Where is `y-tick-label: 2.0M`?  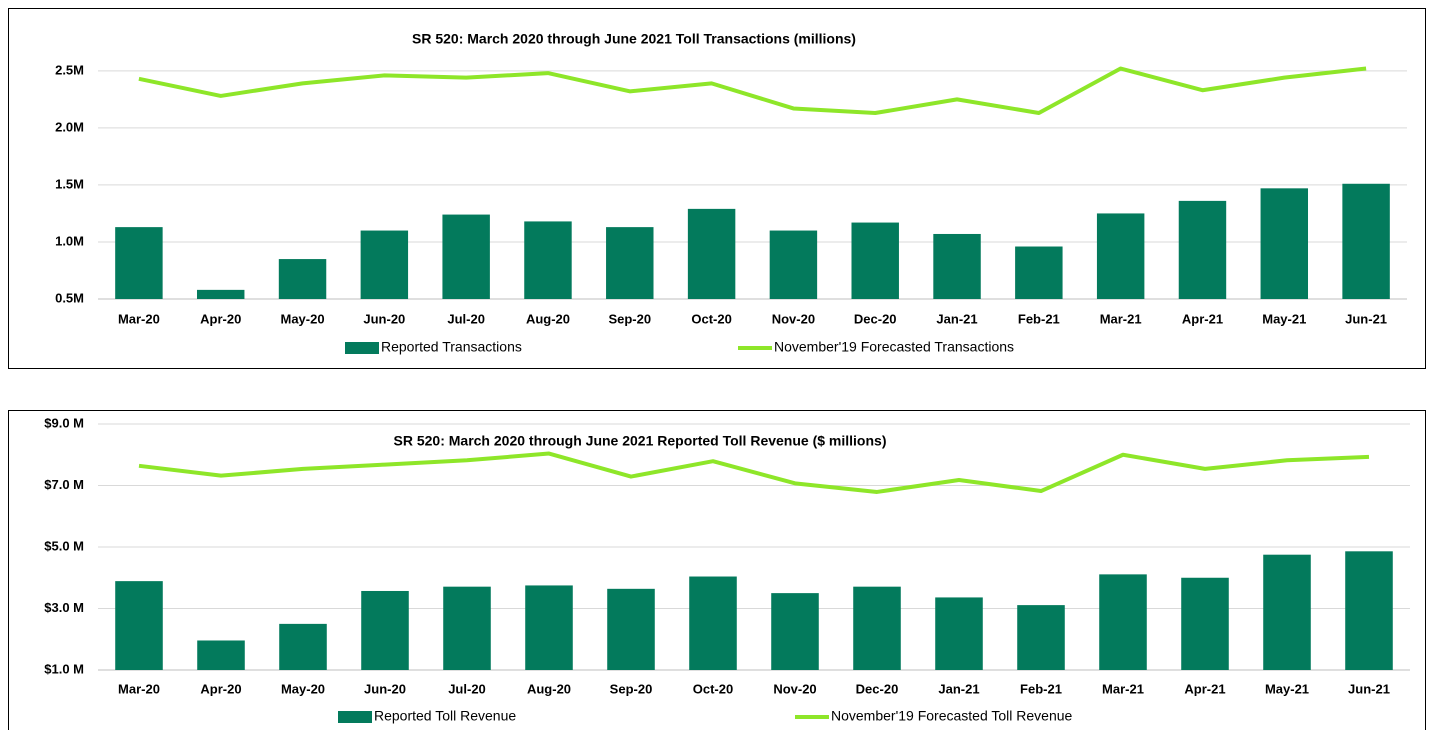 y-tick-label: 2.0M is located at coordinates (69, 126).